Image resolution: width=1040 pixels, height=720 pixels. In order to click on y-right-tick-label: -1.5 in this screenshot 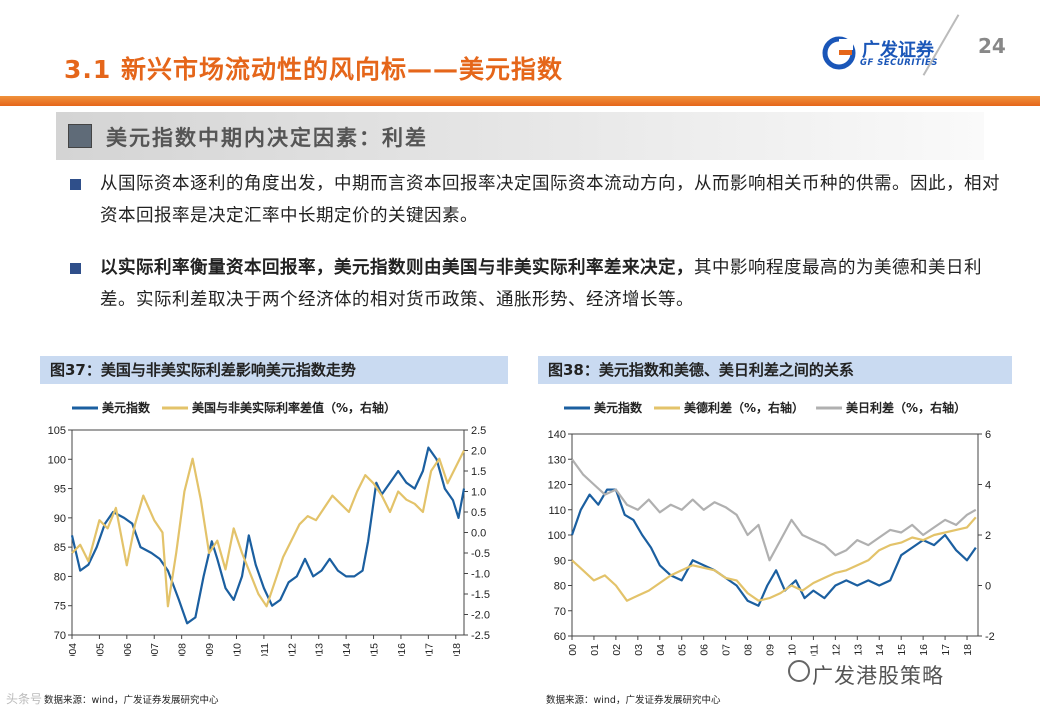, I will do `click(480, 595)`.